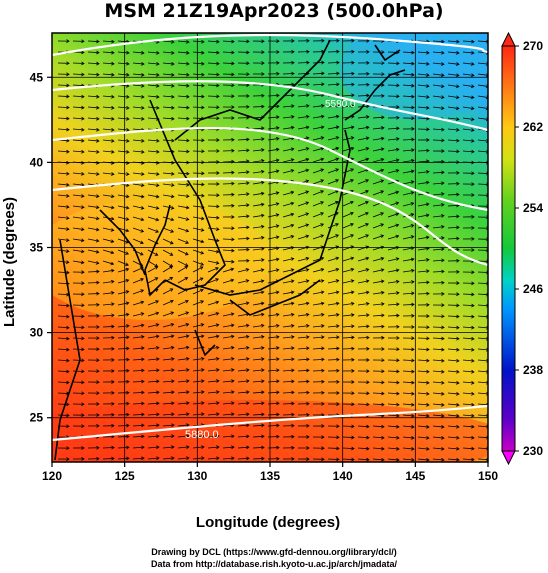 This screenshot has width=548, height=573. I want to click on y-tick-label: 40, so click(37, 162).